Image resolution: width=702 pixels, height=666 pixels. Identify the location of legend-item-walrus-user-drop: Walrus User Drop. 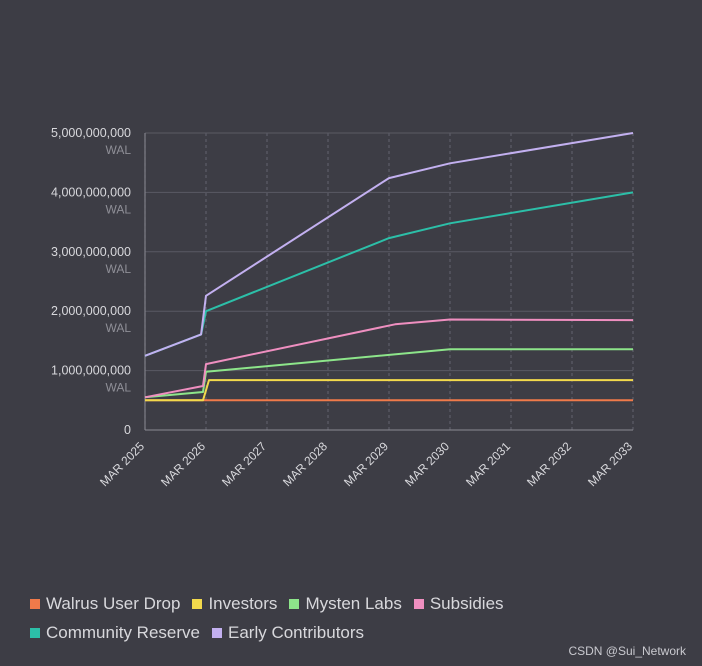
(105, 604).